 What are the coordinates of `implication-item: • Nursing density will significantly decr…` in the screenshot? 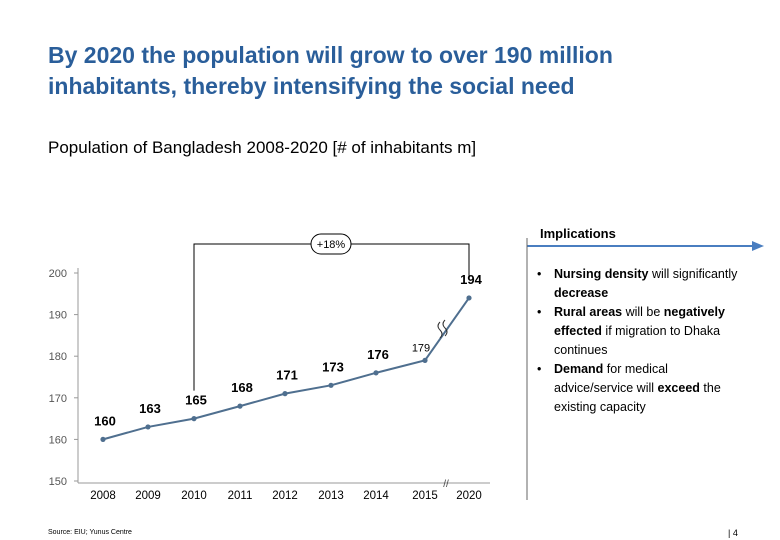 It's located at (637, 283).